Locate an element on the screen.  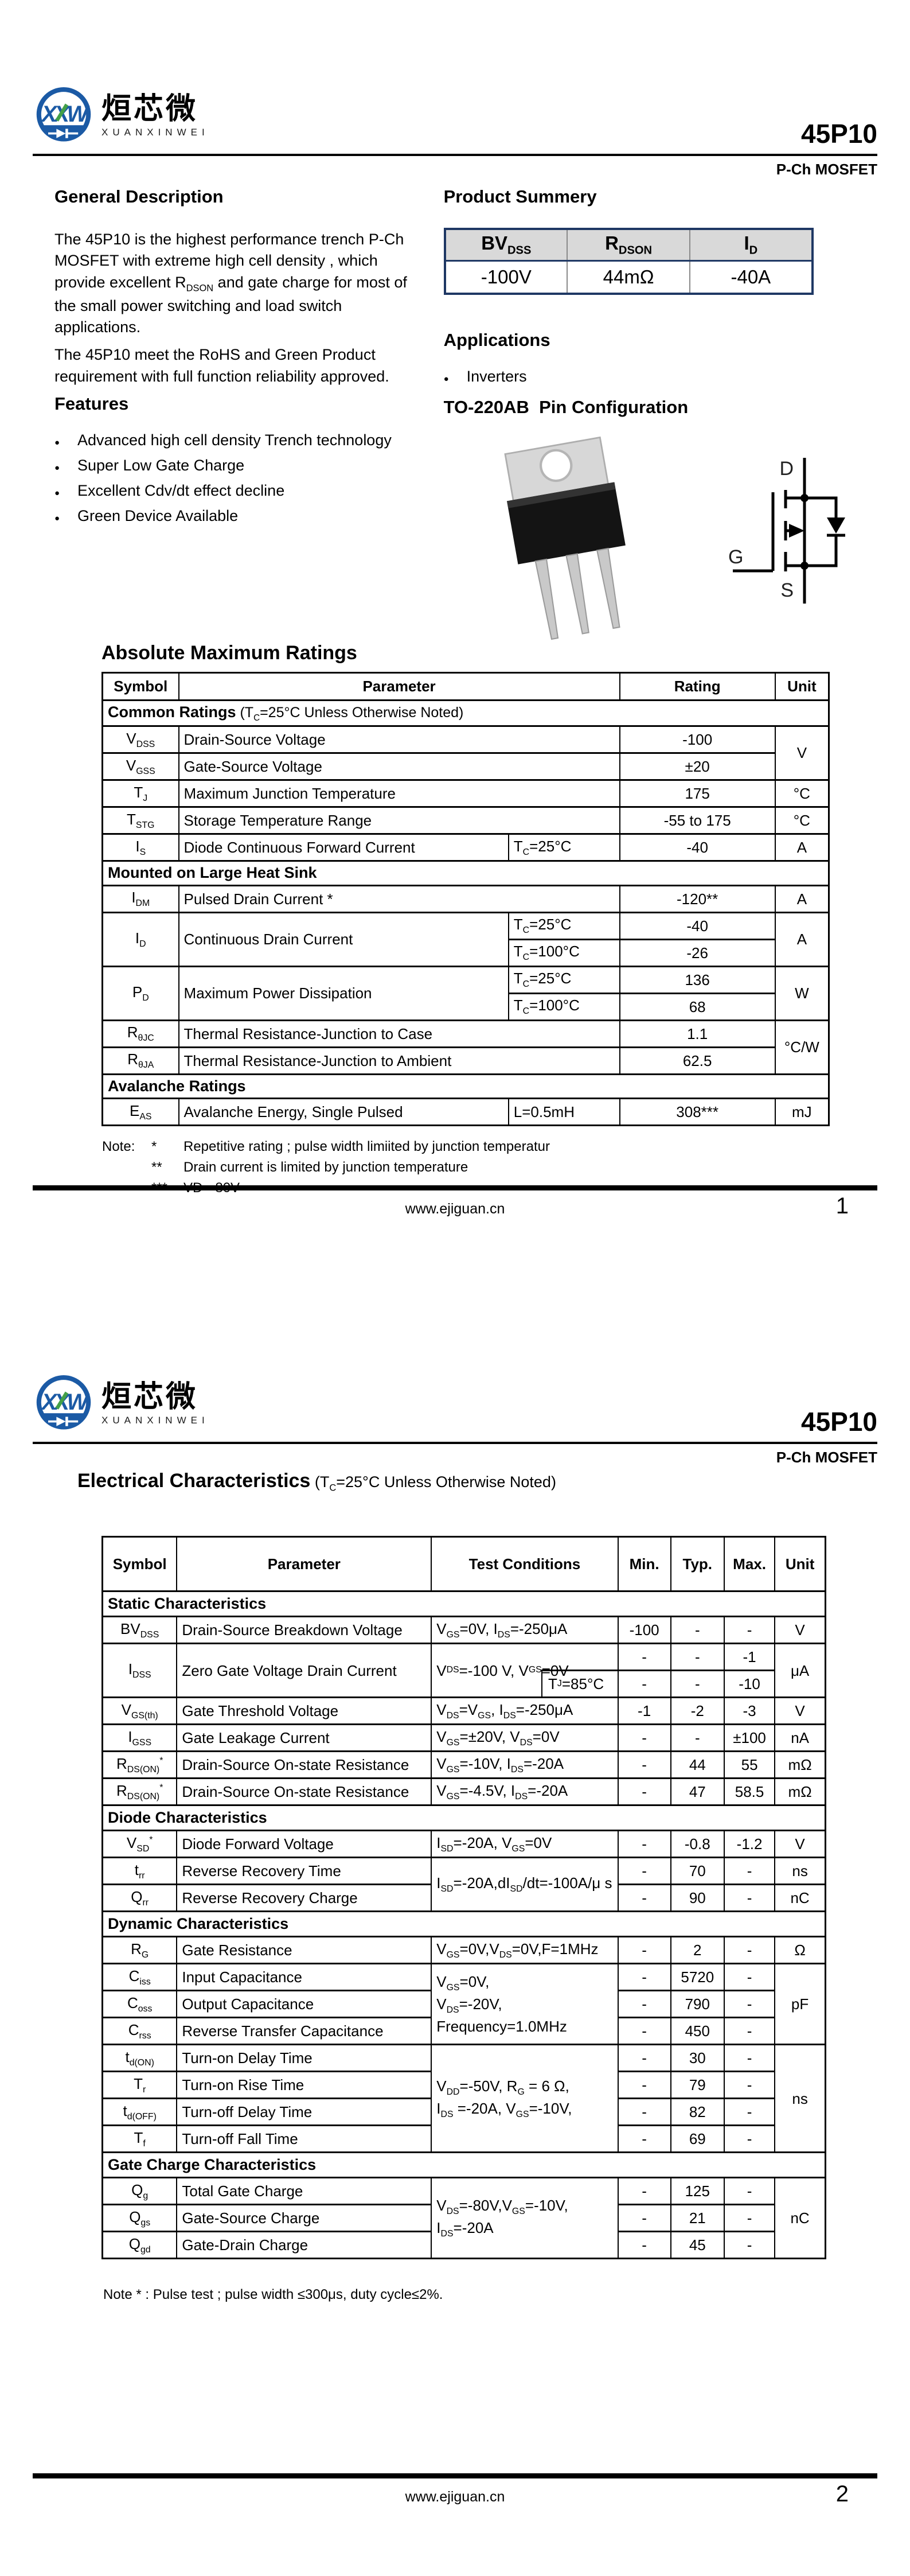
cell: RG is located at coordinates (139, 1950).